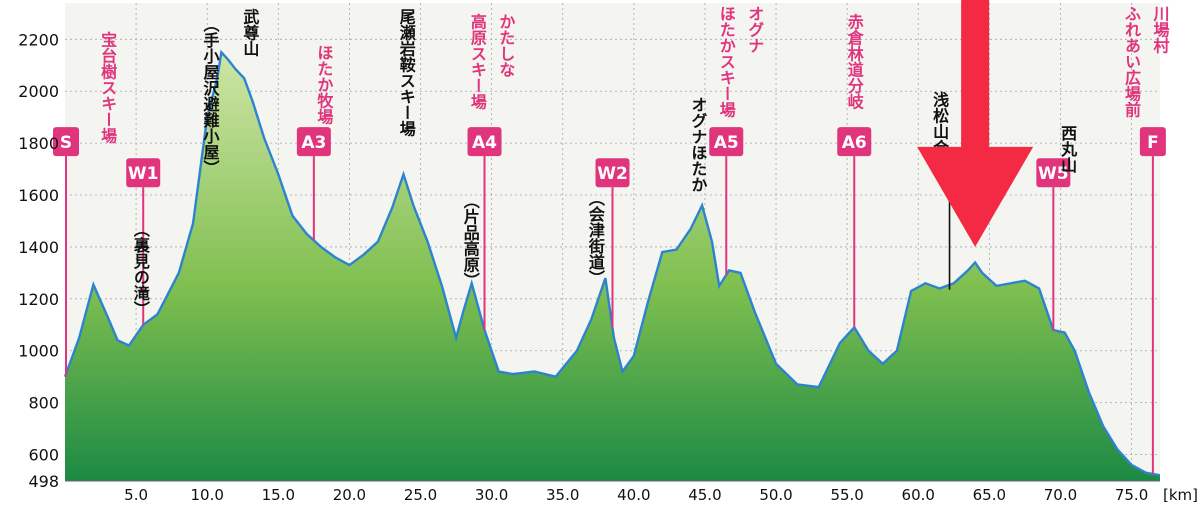 The height and width of the screenshot is (510, 1200). What do you see at coordinates (562, 495) in the screenshot?
I see `x-tick-label: 35.0` at bounding box center [562, 495].